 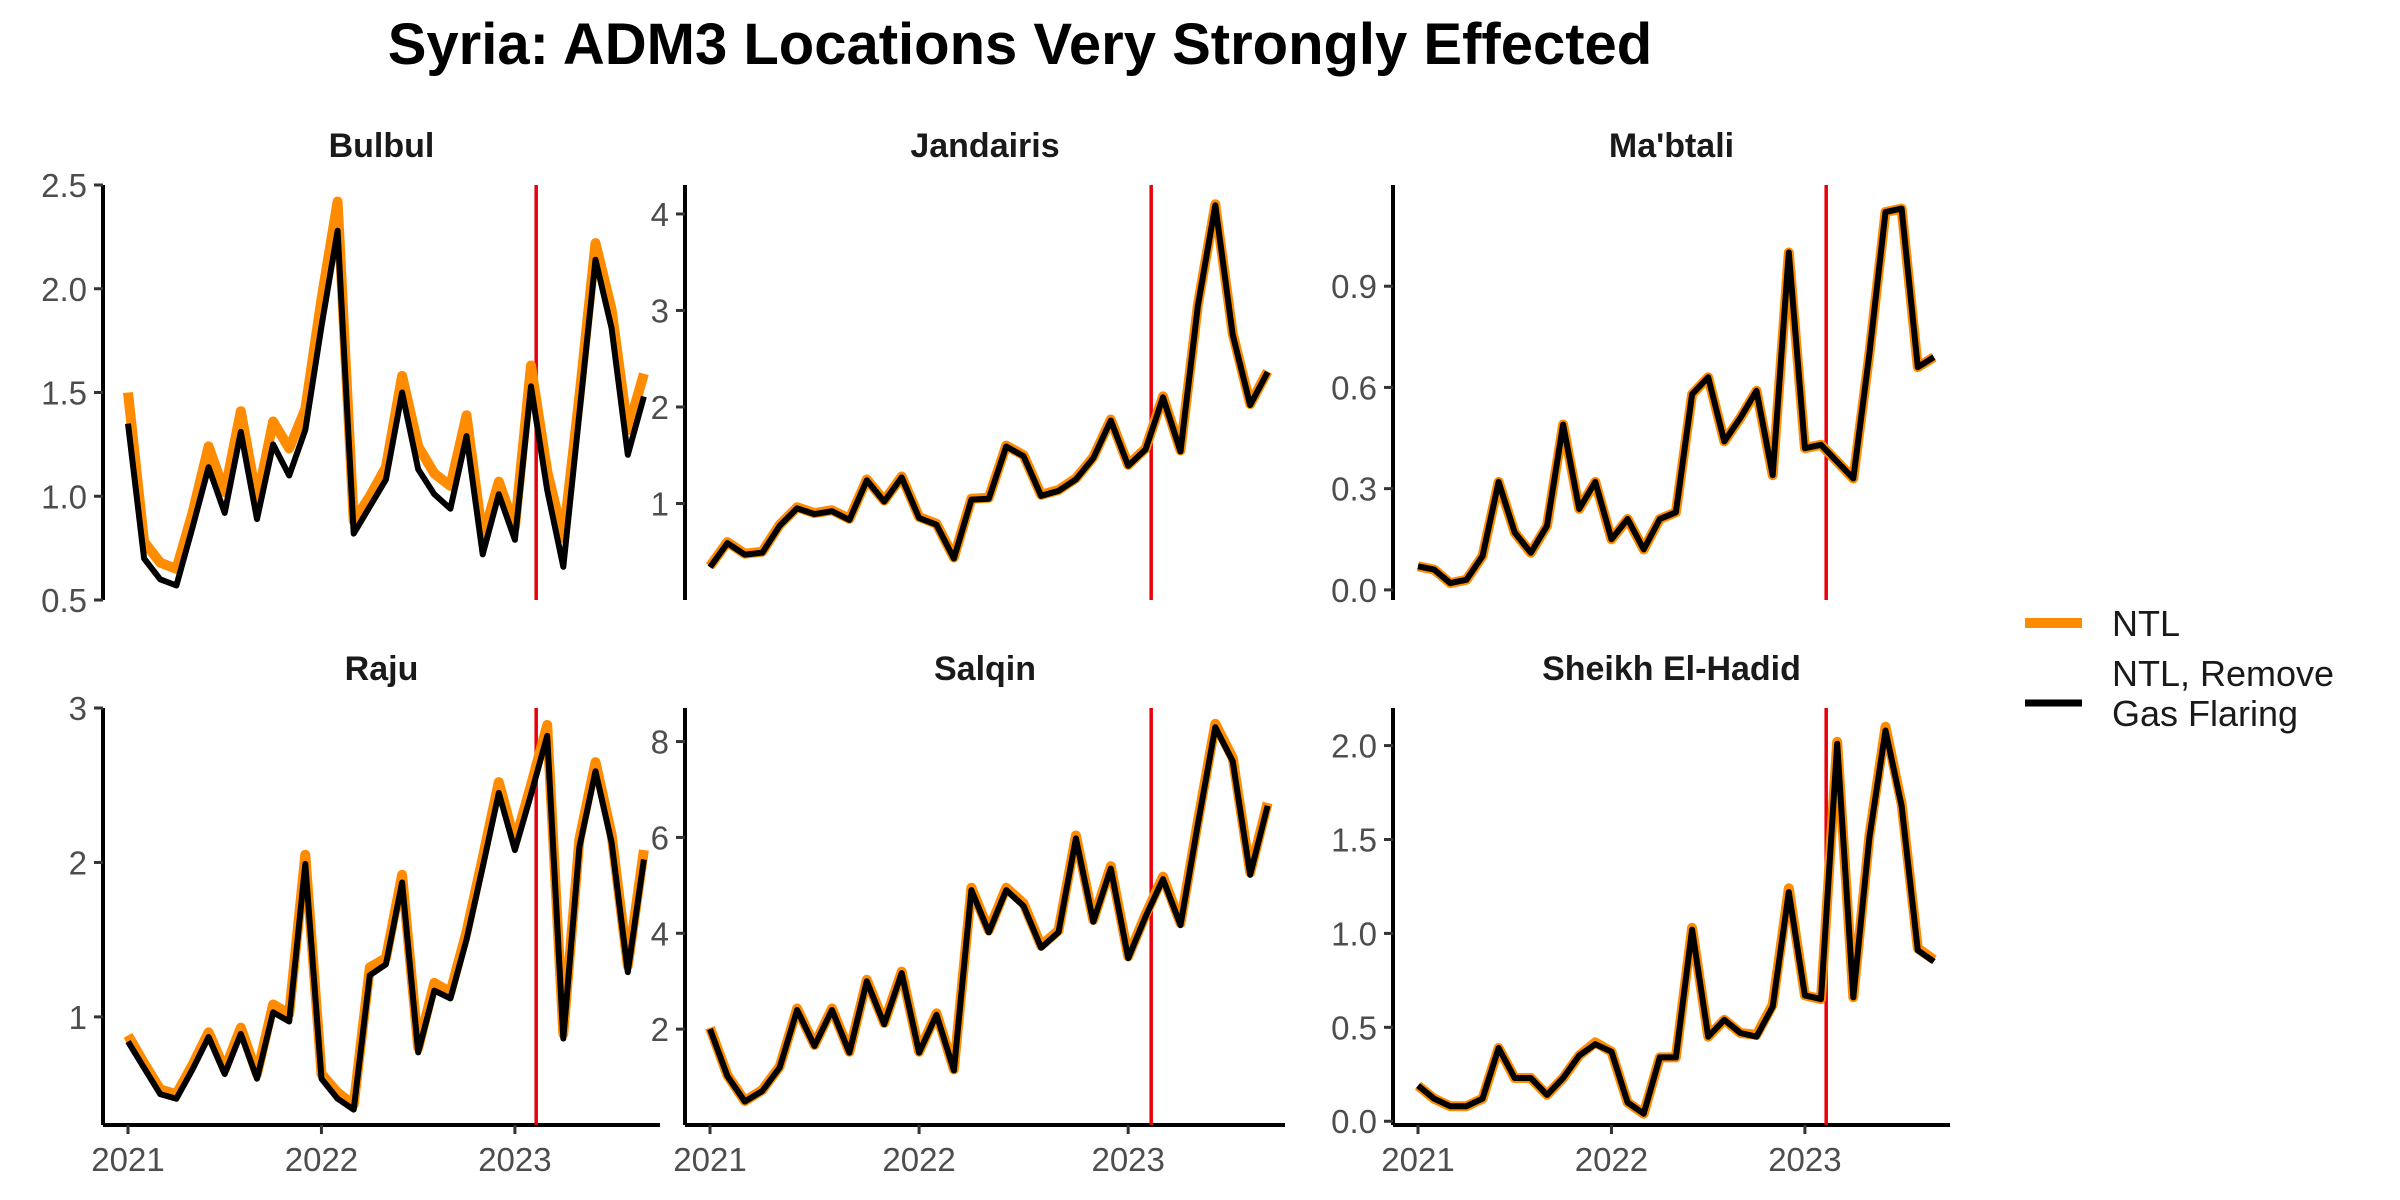 I want to click on panel-title: Jandairis, so click(x=984, y=146).